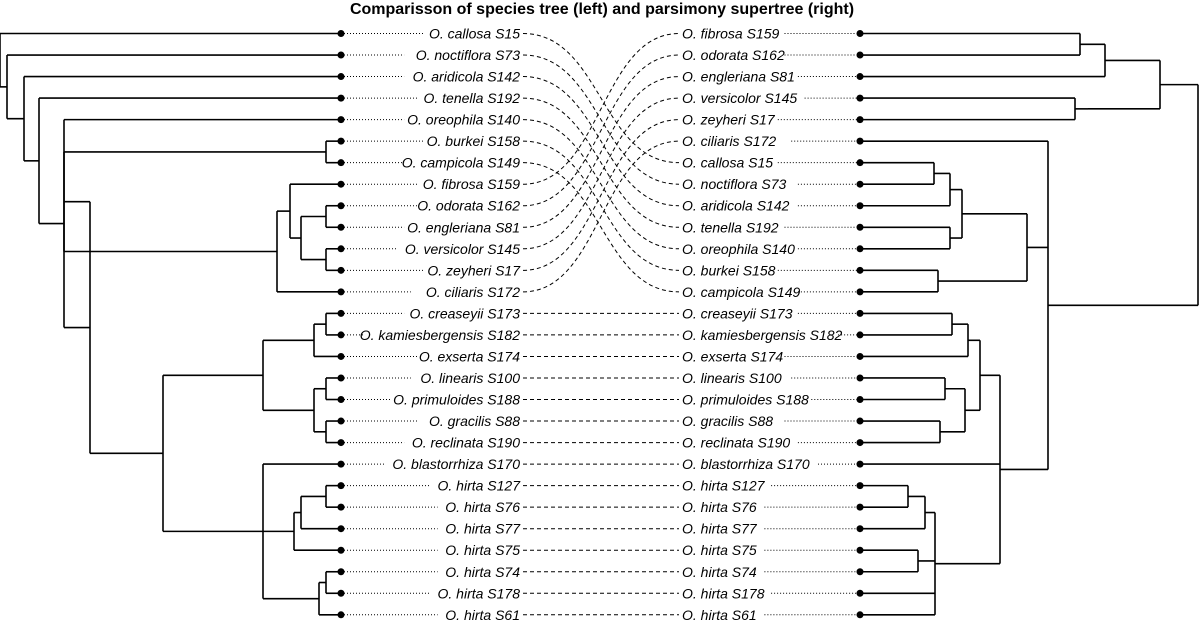  I want to click on left-taxon-label: O. engleriana S81, so click(463, 227).